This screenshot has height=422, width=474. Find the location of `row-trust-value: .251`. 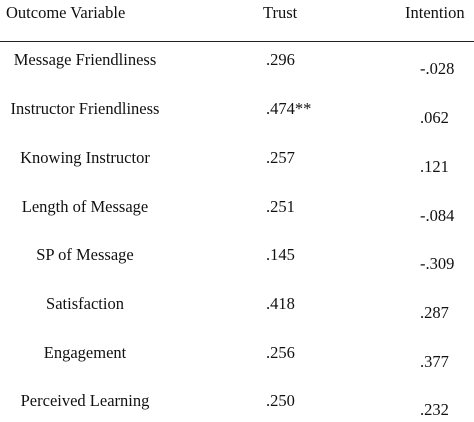

row-trust-value: .251 is located at coordinates (280, 206).